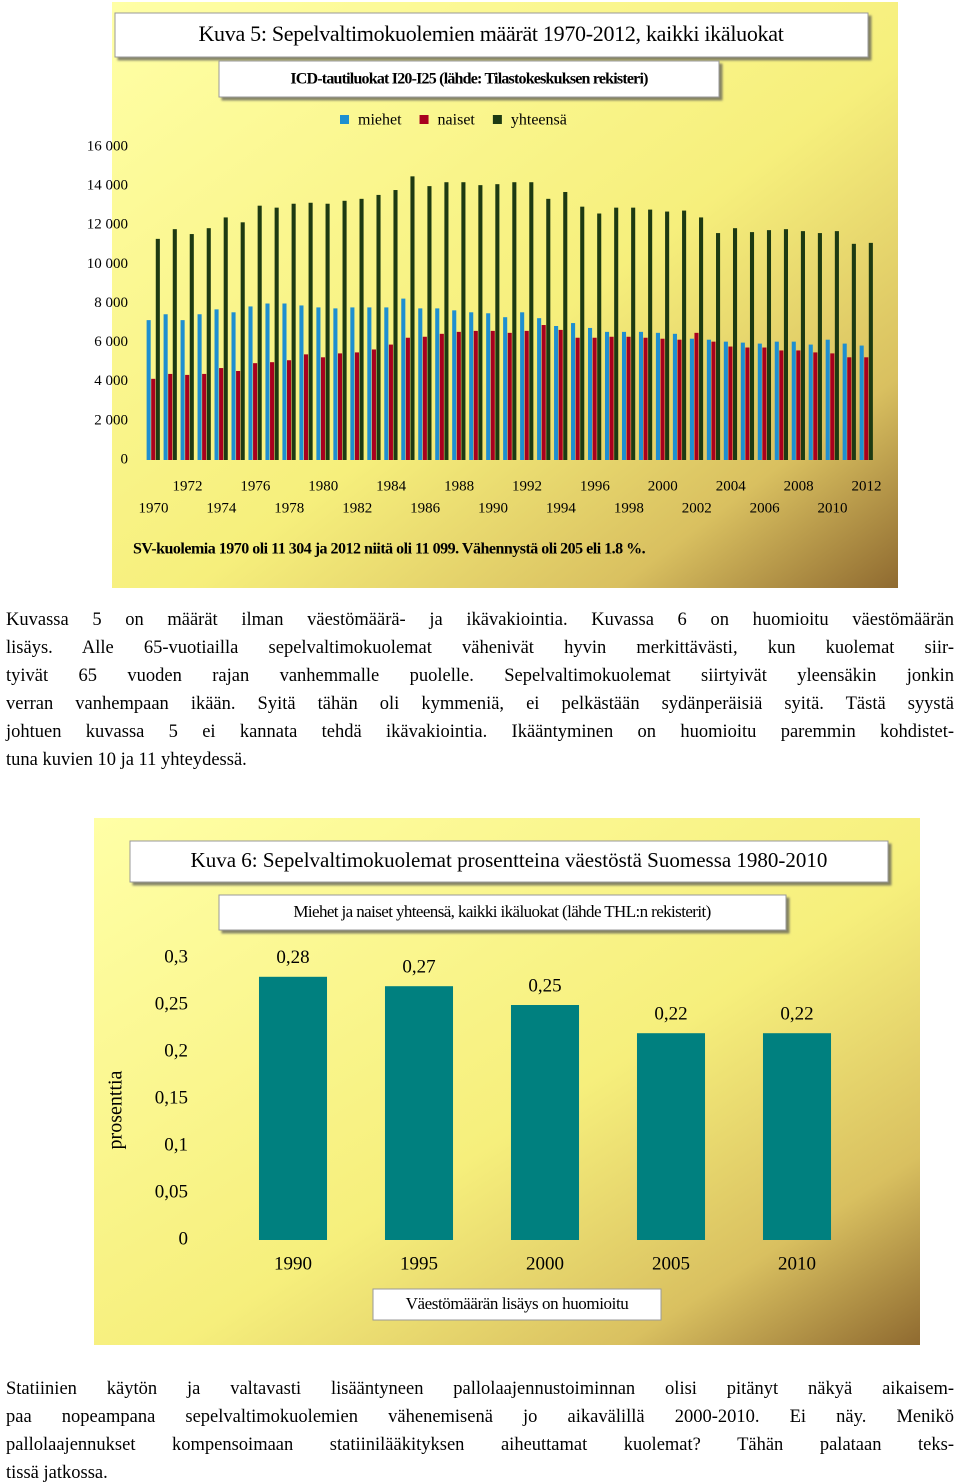 This screenshot has width=960, height=1484. I want to click on y-tick-label: 14 000, so click(107, 186).